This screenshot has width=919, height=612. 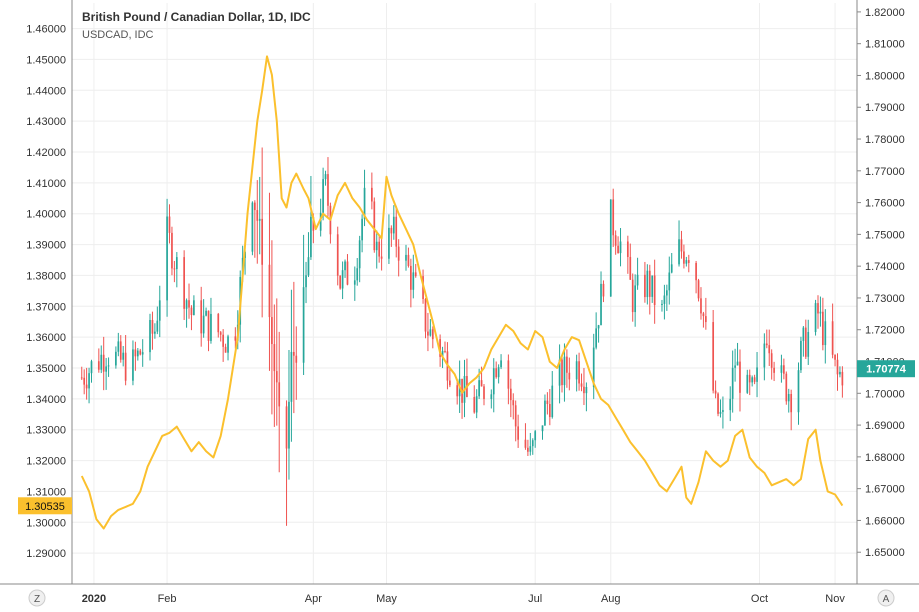 I want to click on right-tick-label: 1.78000, so click(x=885, y=140).